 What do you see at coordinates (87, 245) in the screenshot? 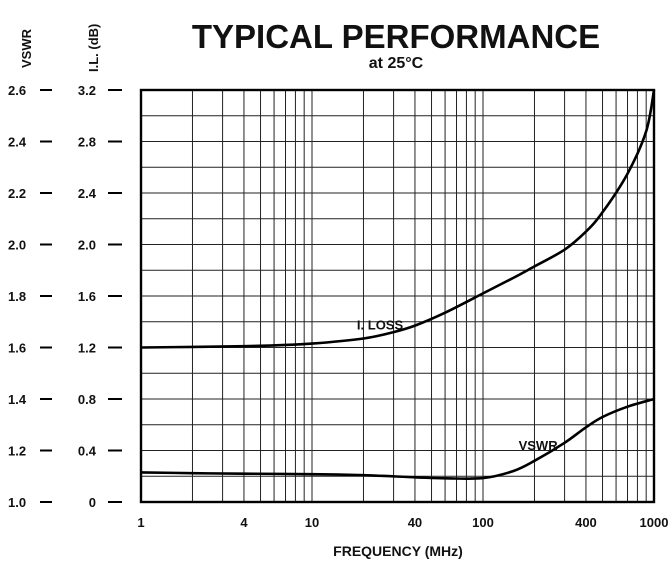
I see `il-tick-label: 2.0` at bounding box center [87, 245].